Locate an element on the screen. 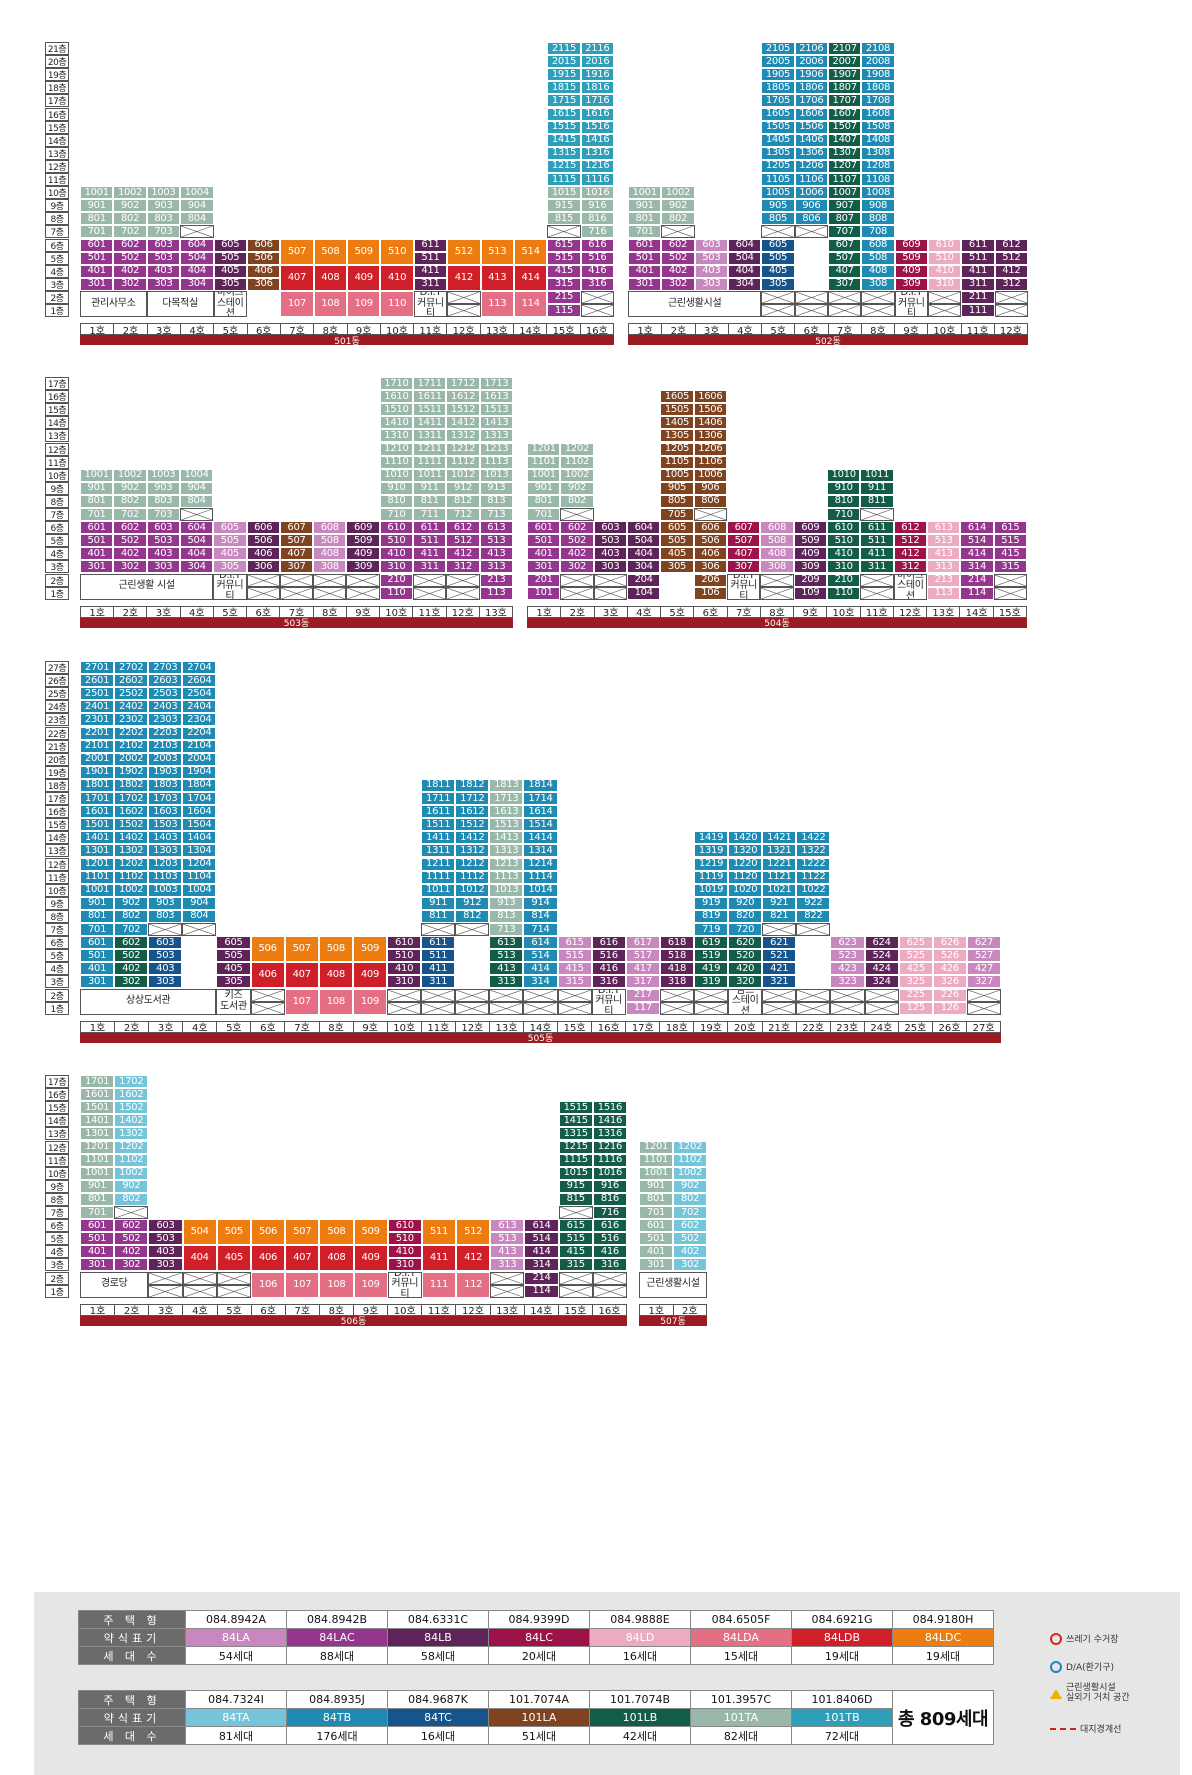  unit-cell: 816 is located at coordinates (609, 1199).